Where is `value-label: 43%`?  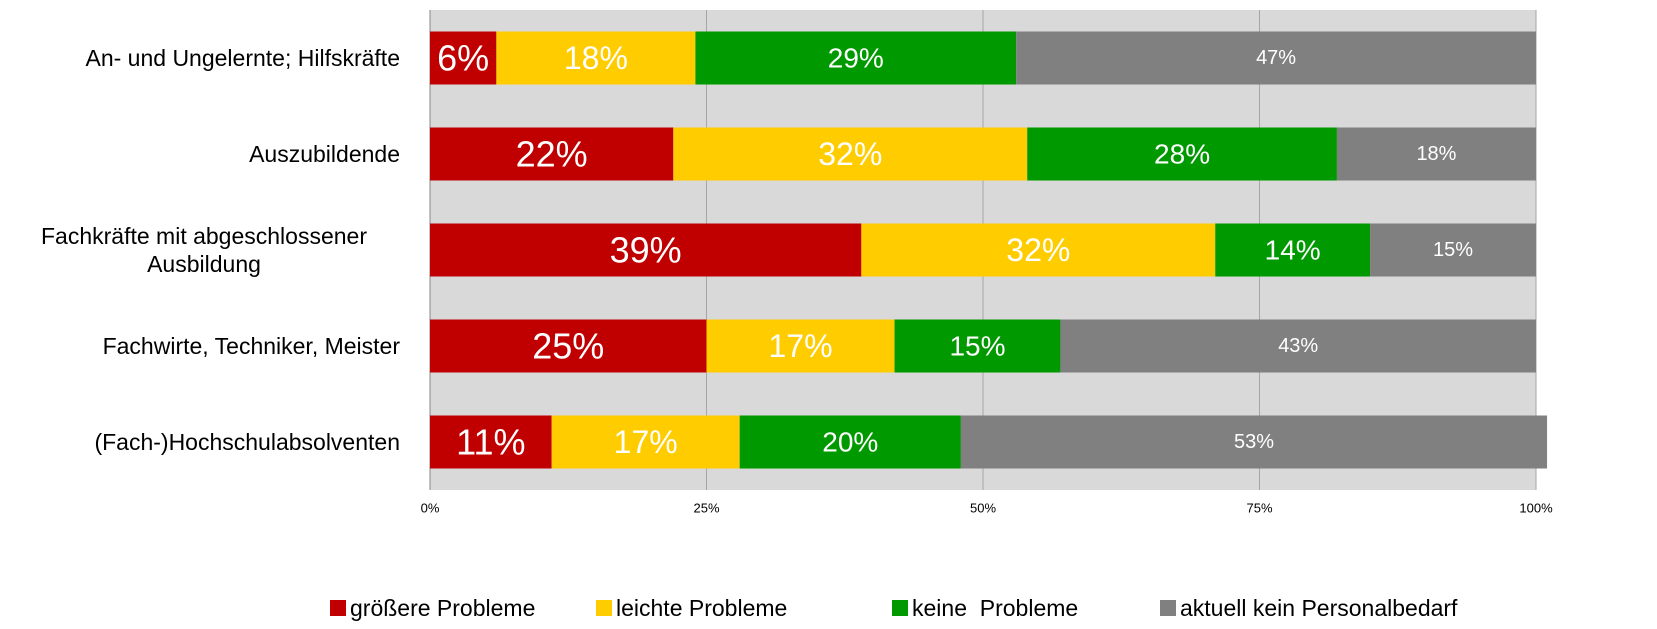
value-label: 43% is located at coordinates (1298, 346).